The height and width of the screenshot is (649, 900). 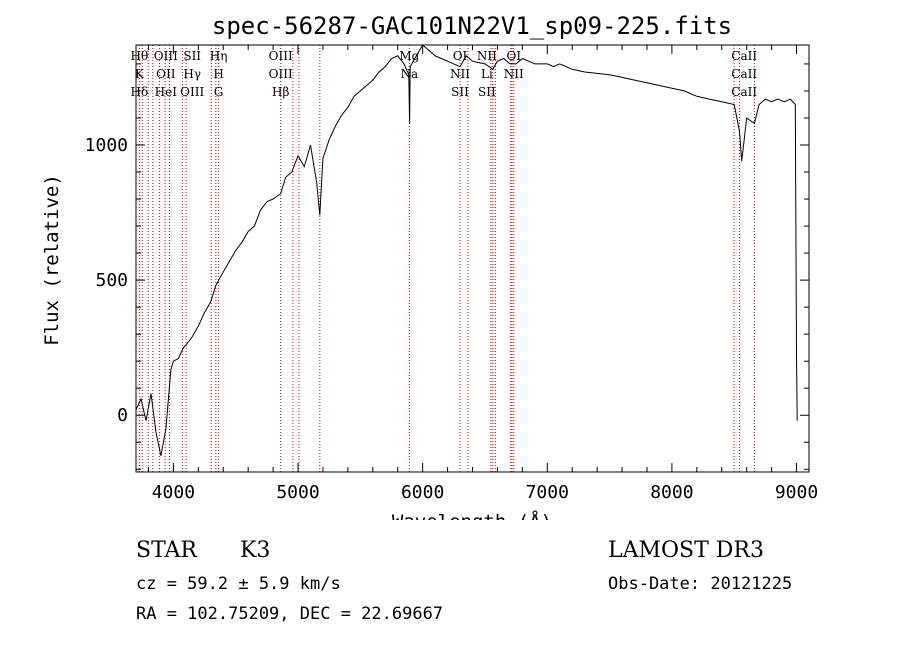 I want to click on x-tick-label: 7000, so click(x=547, y=492).